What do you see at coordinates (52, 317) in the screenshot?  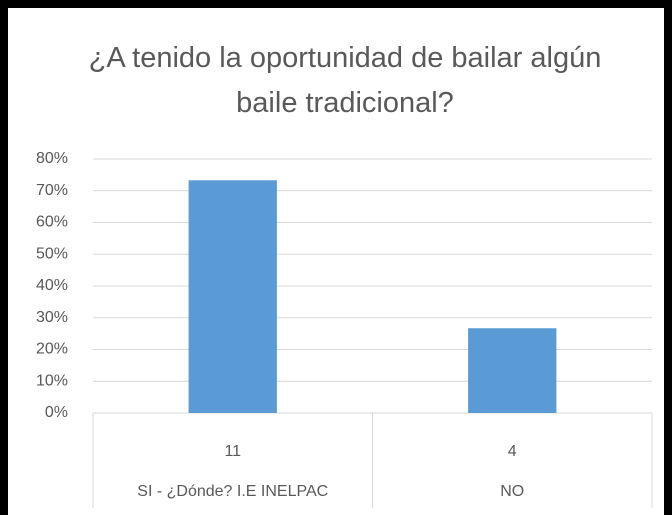 I see `y-tick-label: 30%` at bounding box center [52, 317].